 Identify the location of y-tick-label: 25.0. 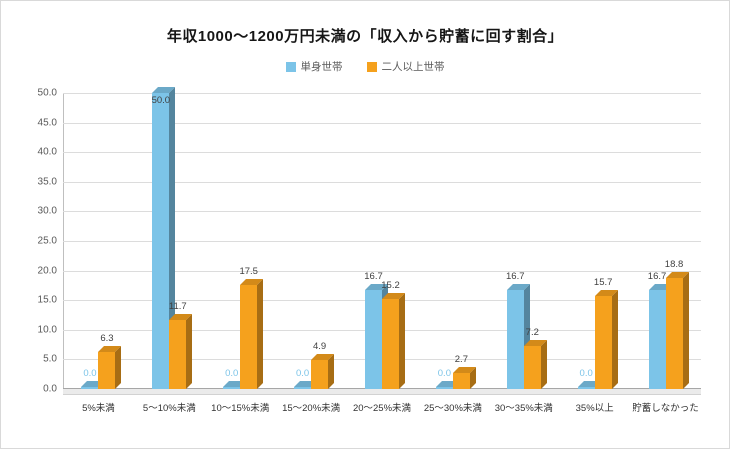
(47, 241).